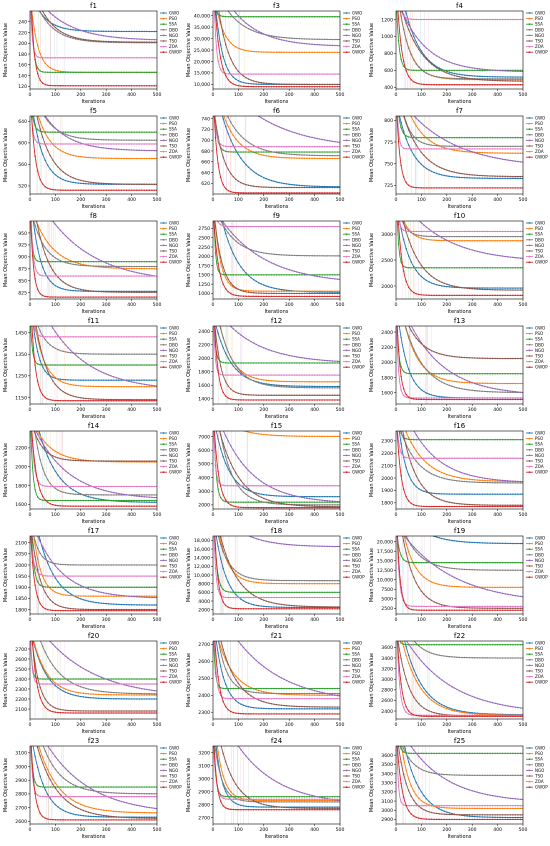  Describe the element at coordinates (346, 228) in the screenshot. I see `legend-marker-PSO` at that location.